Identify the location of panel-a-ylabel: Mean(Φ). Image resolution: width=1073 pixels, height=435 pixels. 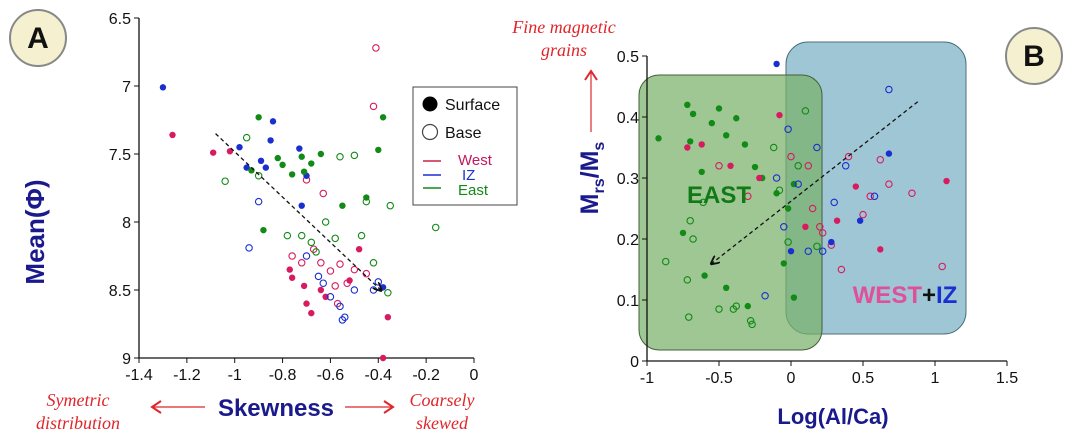
(35, 231).